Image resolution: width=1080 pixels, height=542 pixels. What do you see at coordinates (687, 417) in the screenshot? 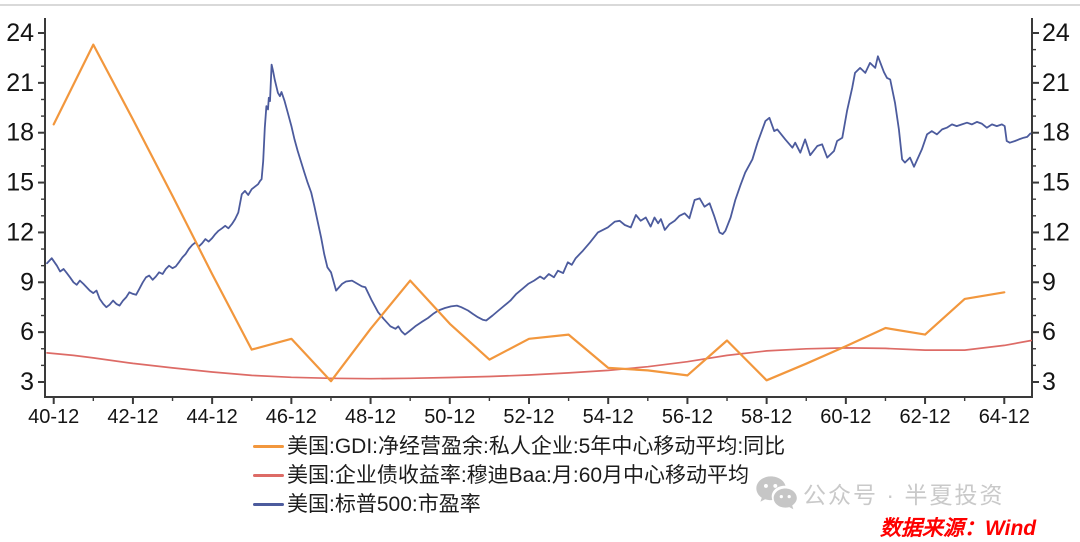
I see `x-axis-label: 56-12` at bounding box center [687, 417].